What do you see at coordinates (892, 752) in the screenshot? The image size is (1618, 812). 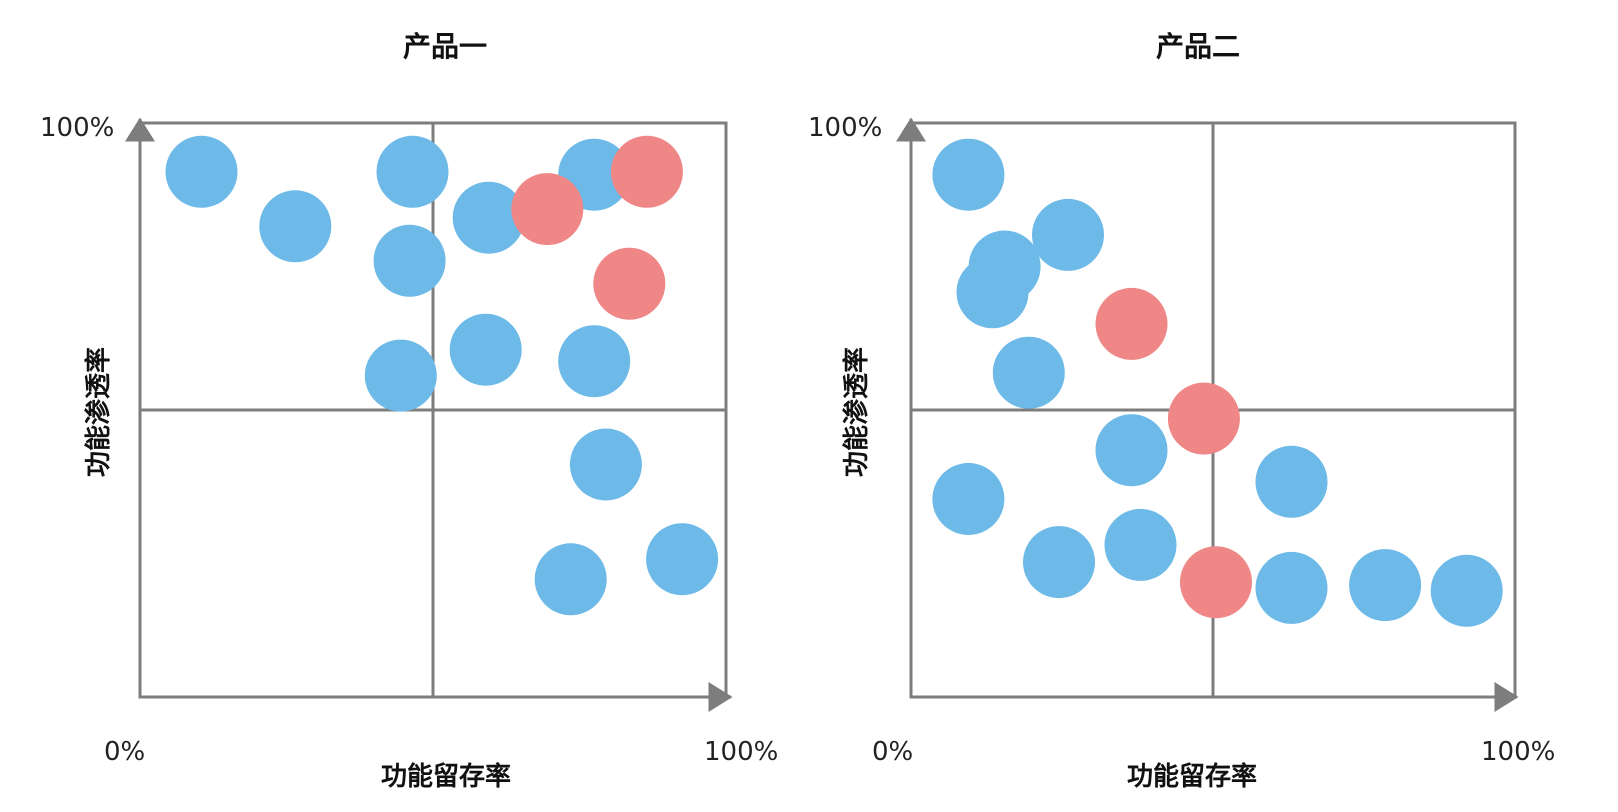 I see `chart-2-x-tick-start: 0%` at bounding box center [892, 752].